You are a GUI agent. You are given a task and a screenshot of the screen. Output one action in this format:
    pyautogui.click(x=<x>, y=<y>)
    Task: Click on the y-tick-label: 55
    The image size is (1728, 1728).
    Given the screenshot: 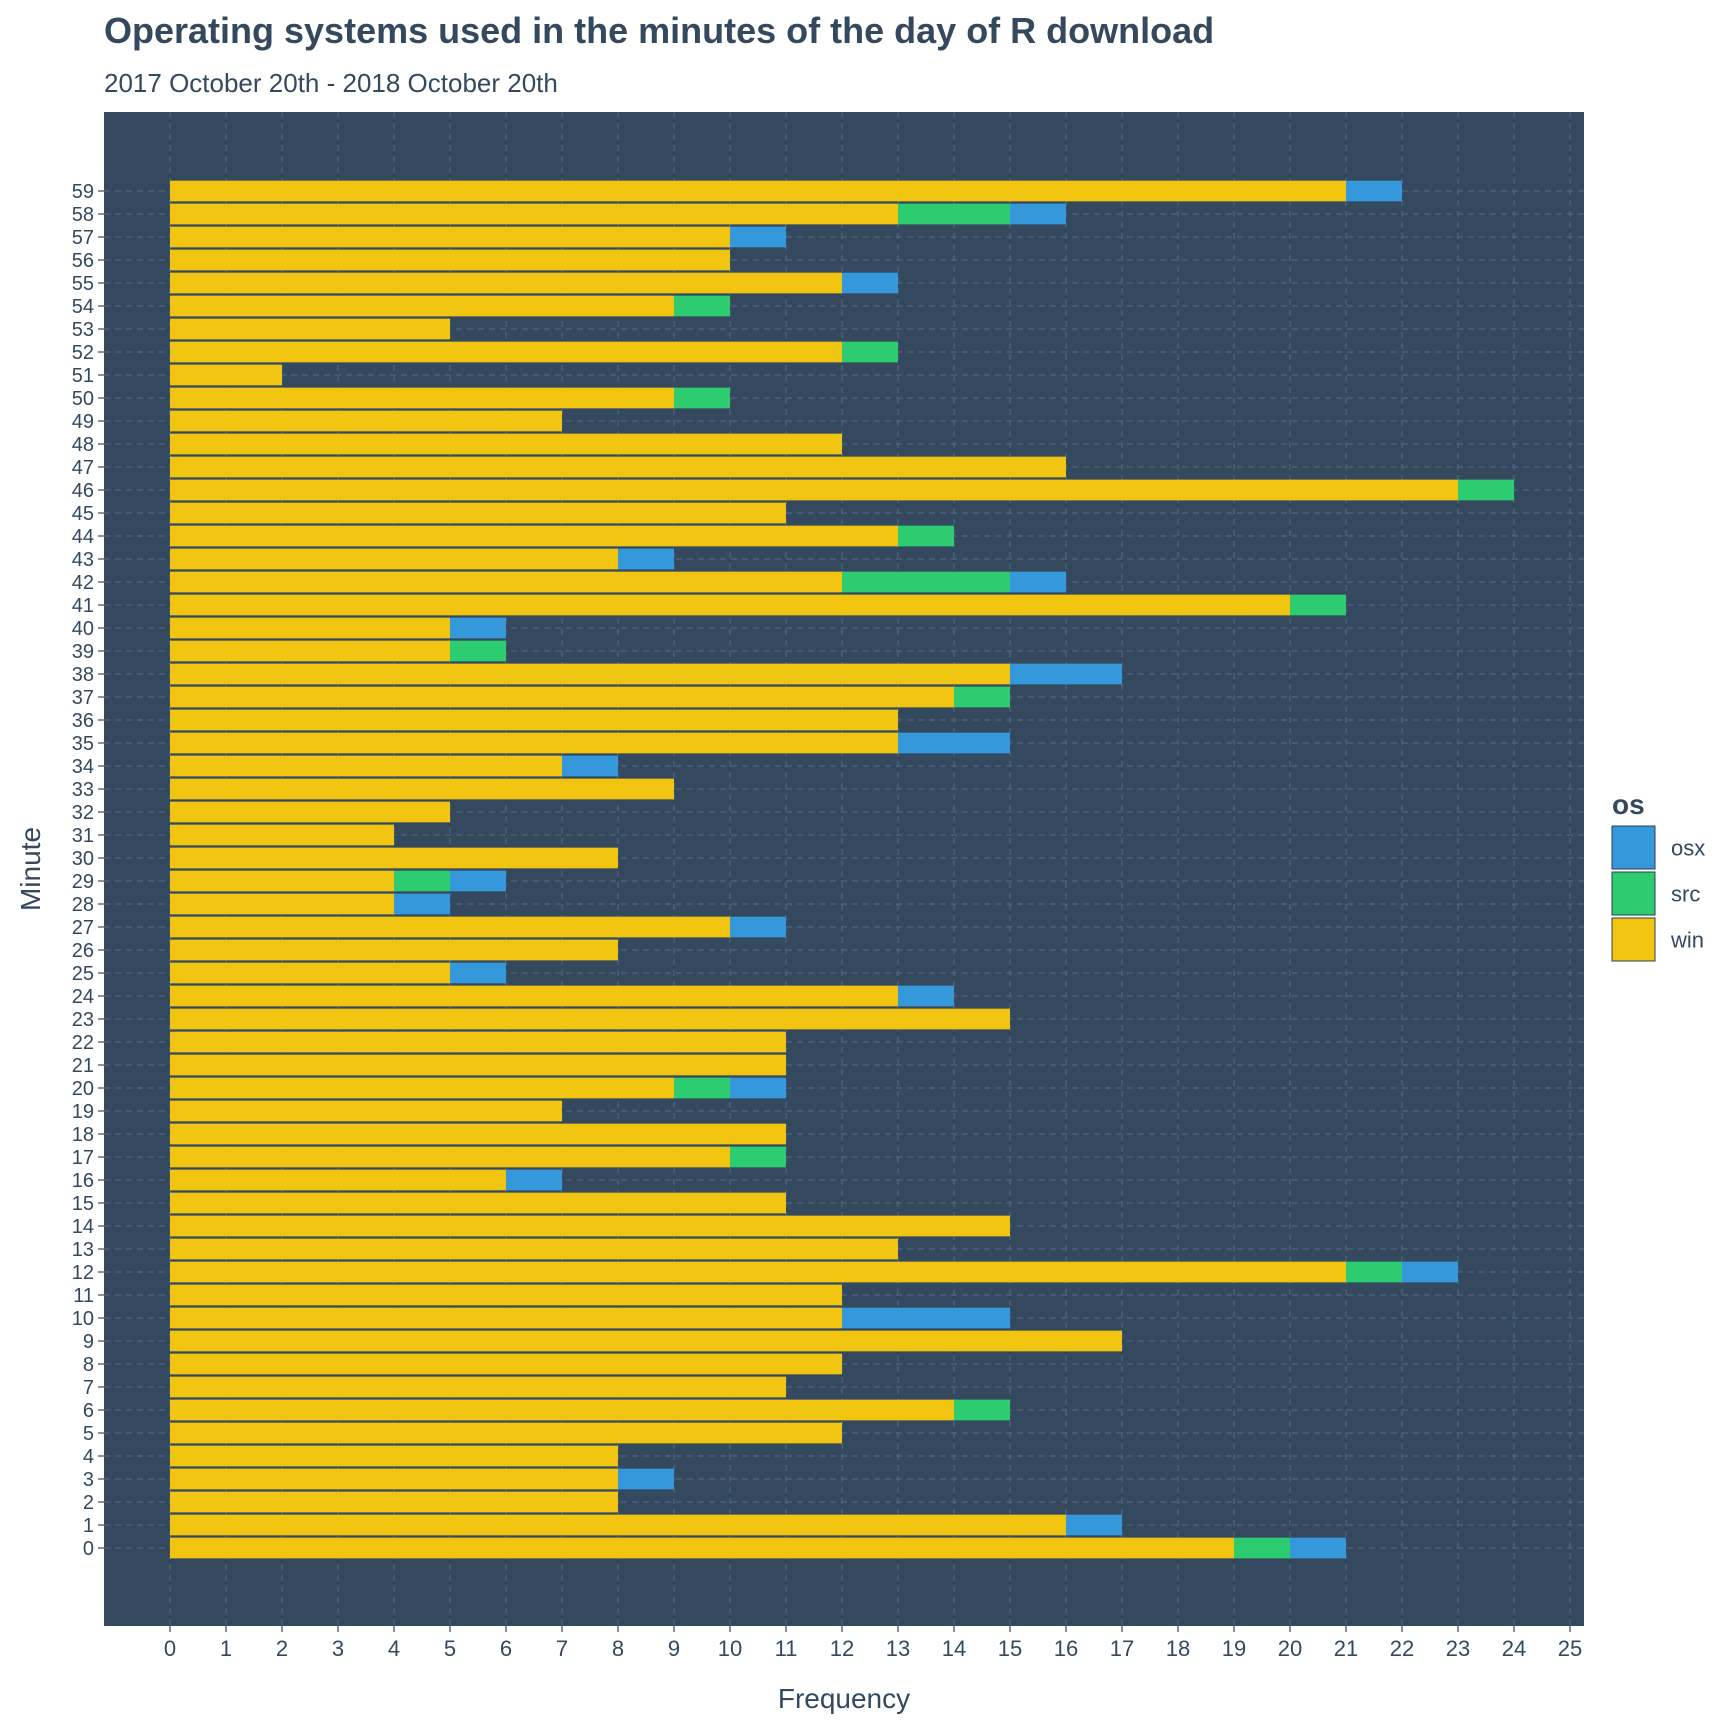 What is the action you would take?
    pyautogui.click(x=83, y=284)
    